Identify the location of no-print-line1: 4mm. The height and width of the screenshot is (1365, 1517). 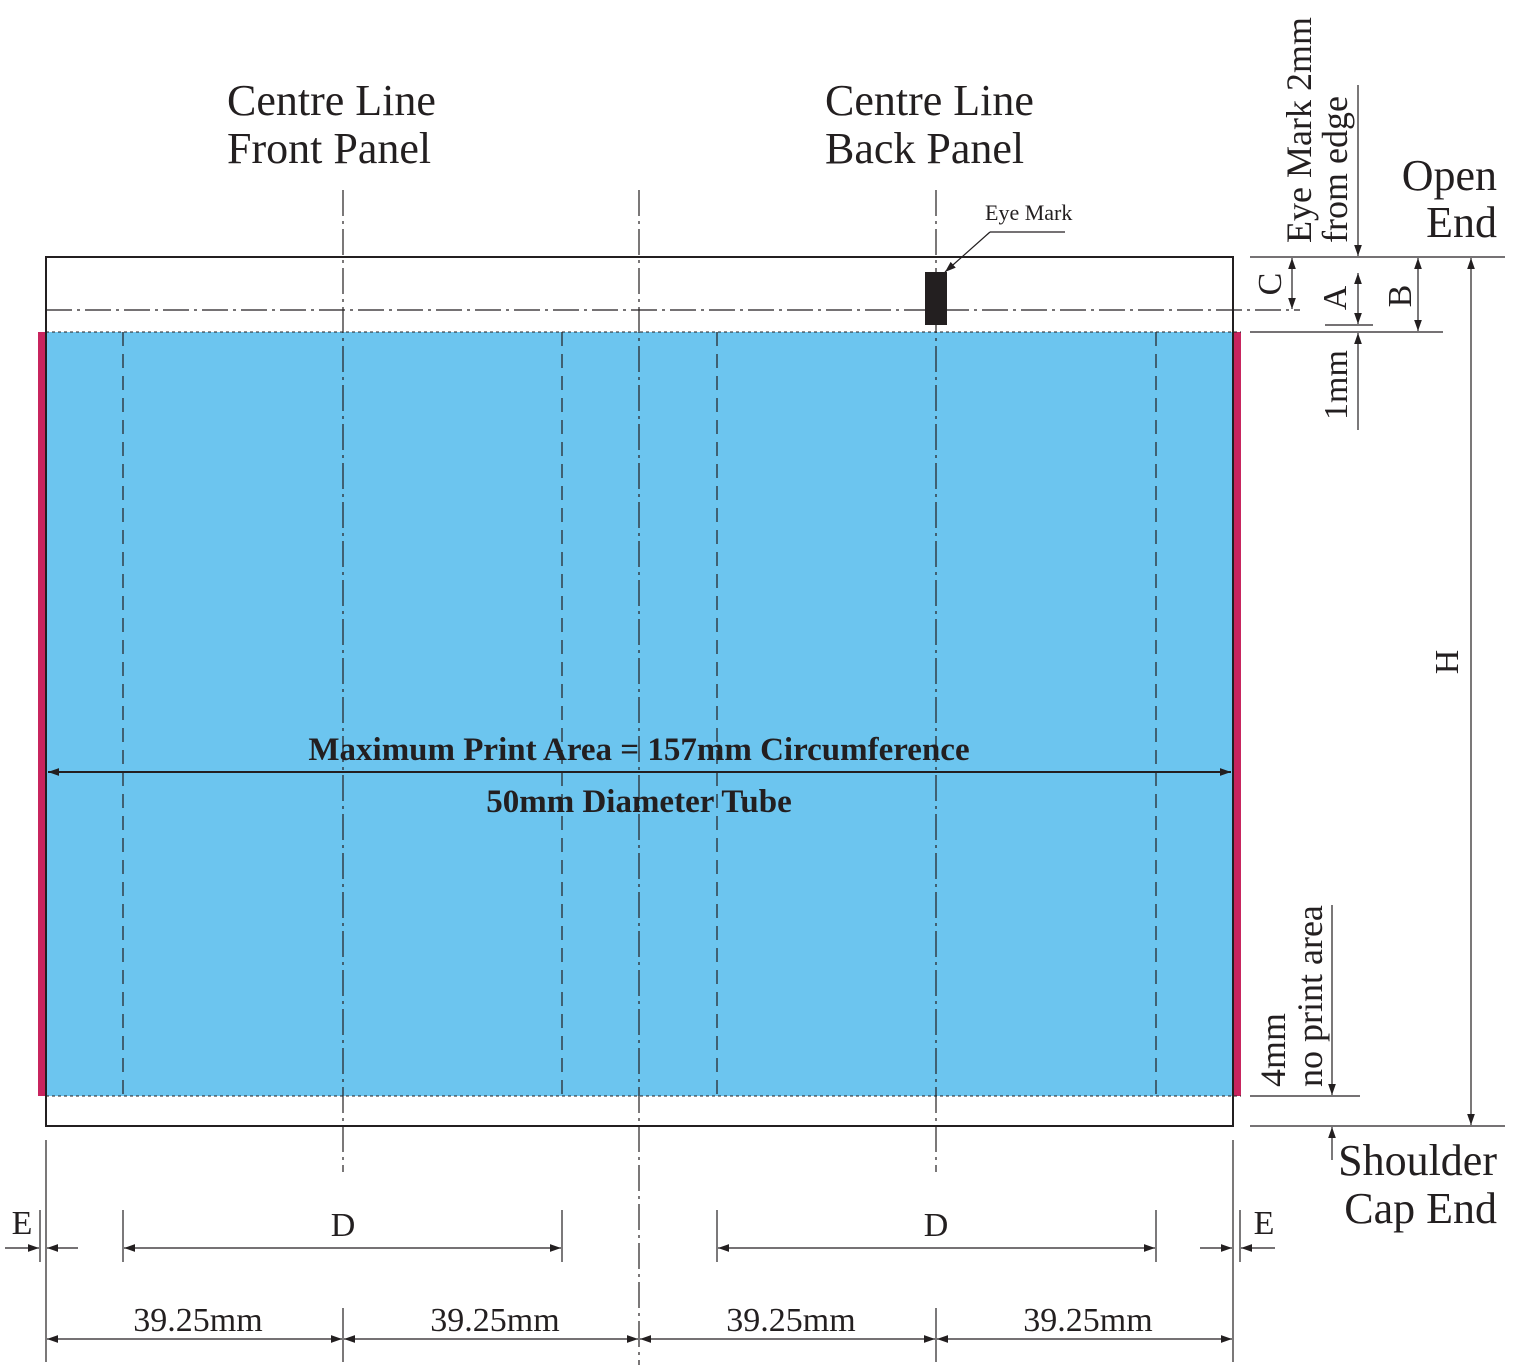
(1273, 1050).